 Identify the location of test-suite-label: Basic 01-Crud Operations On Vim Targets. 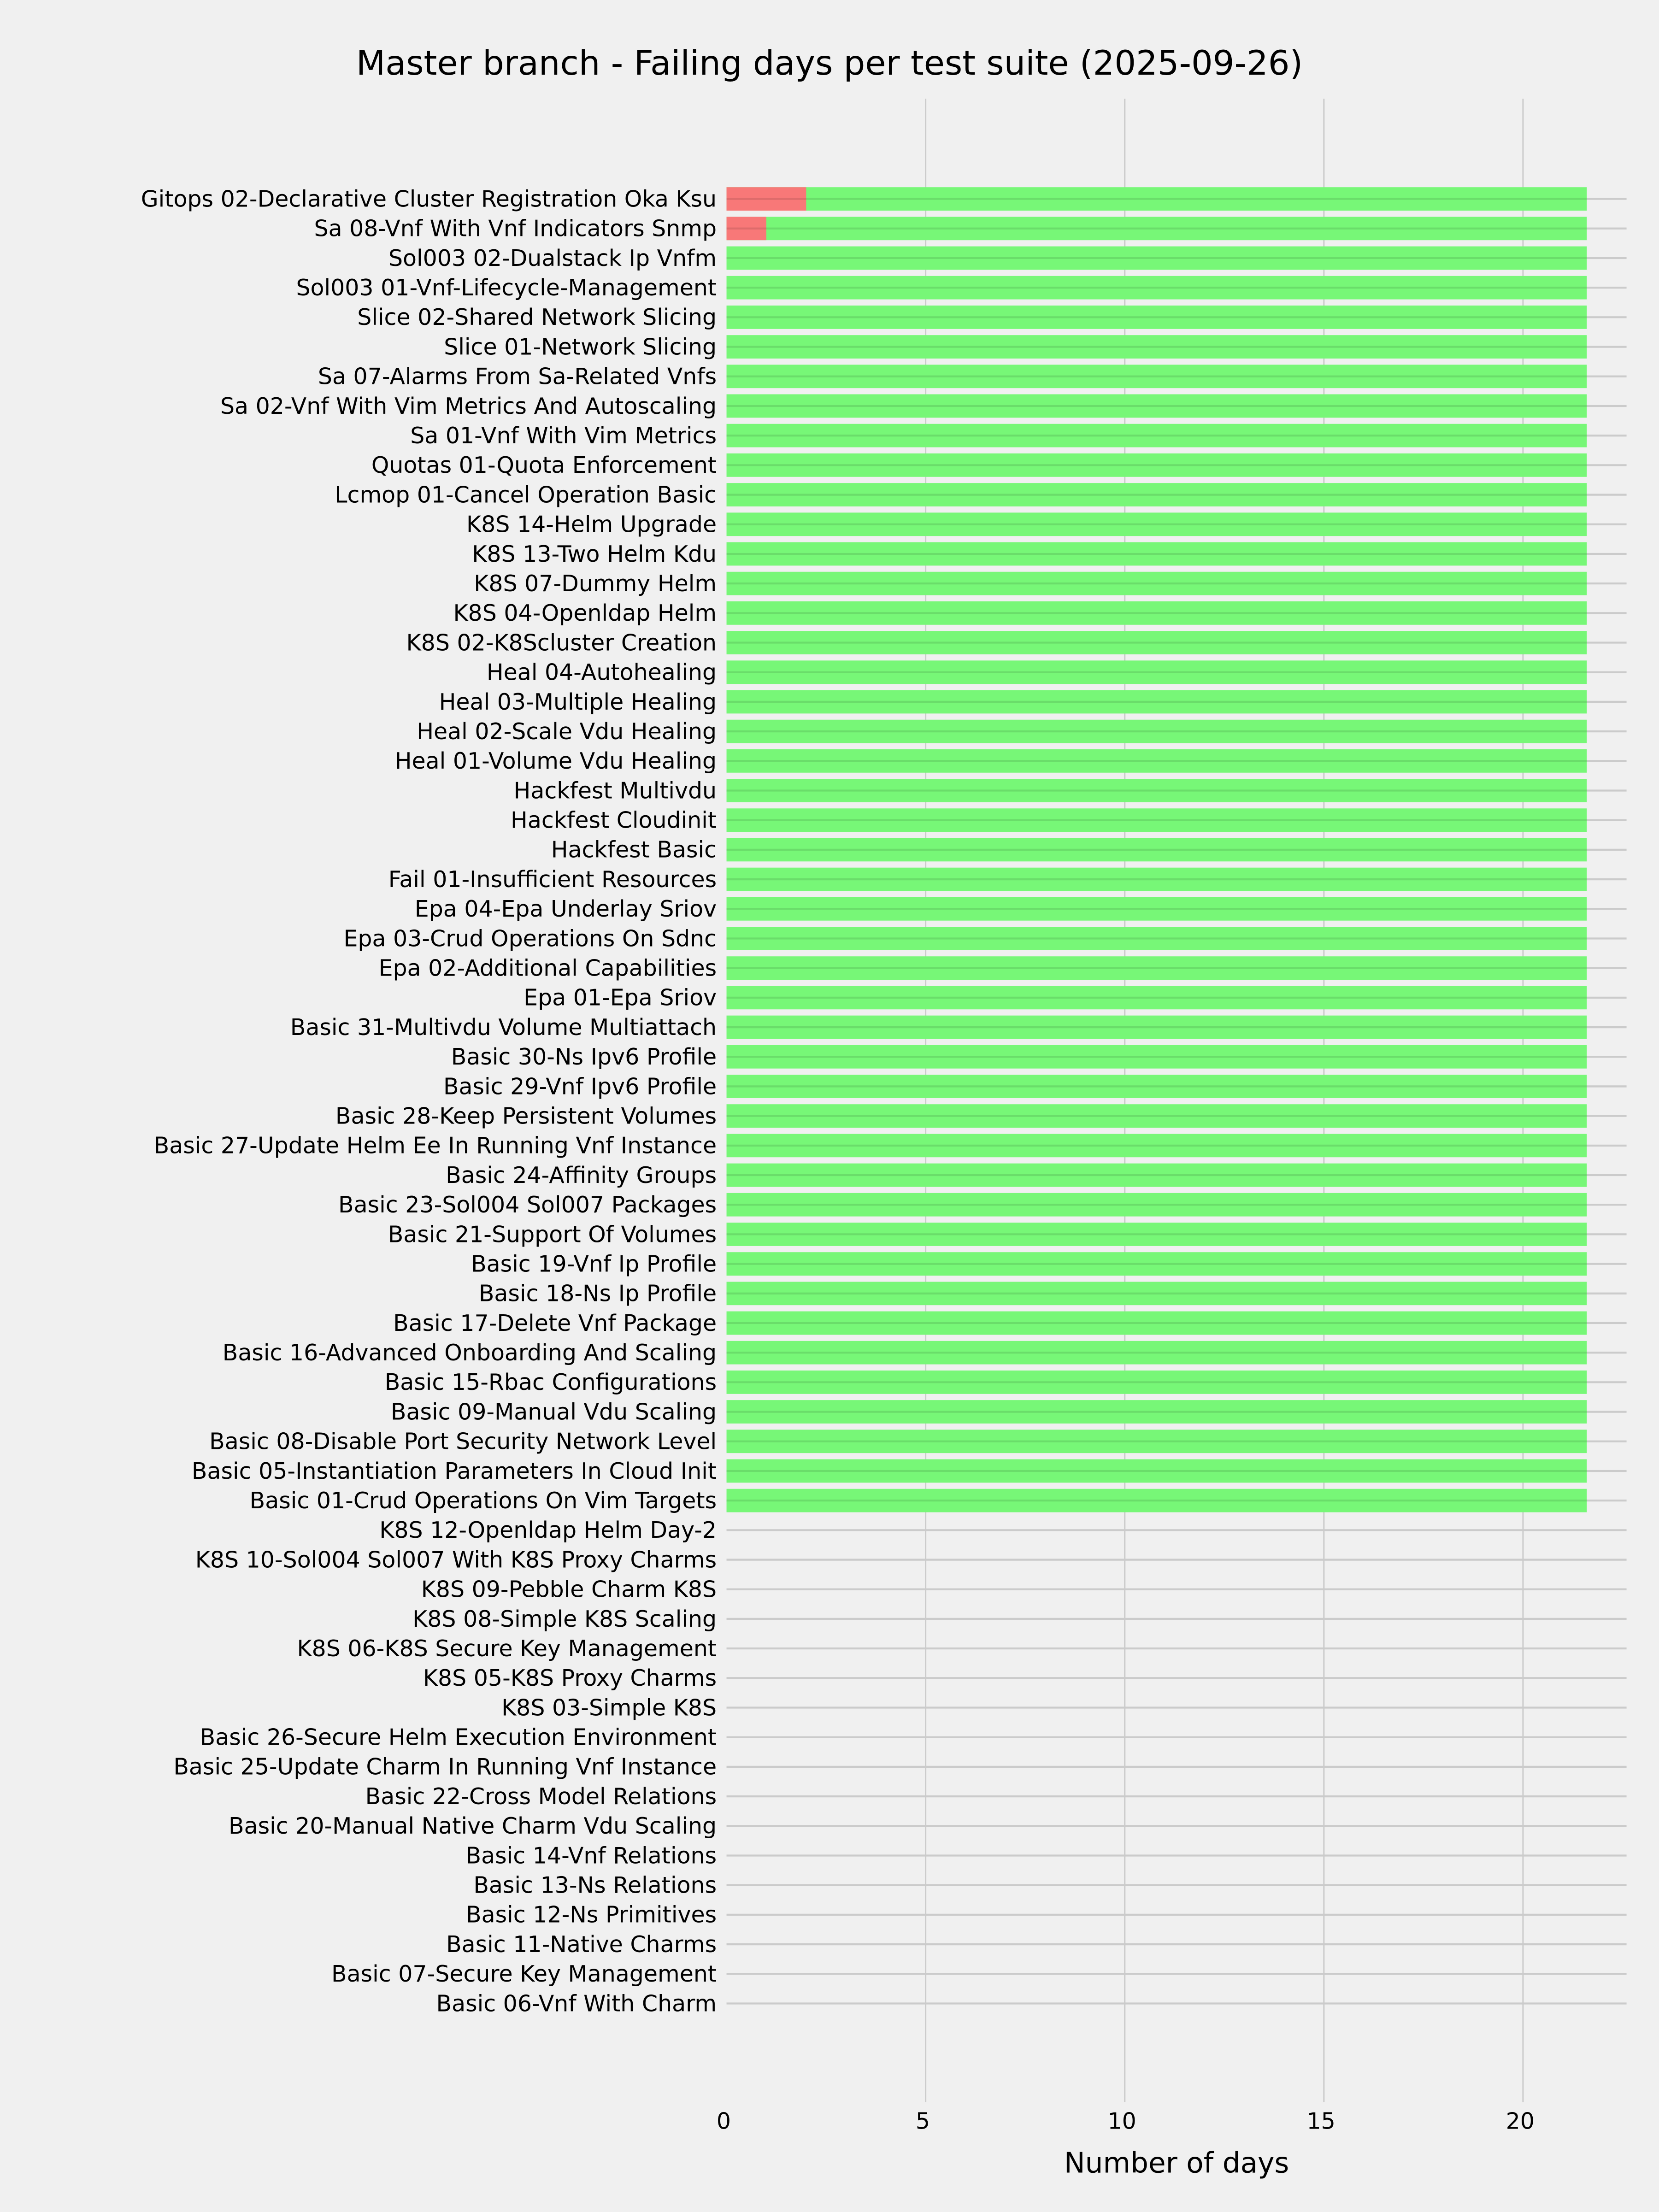
(483, 1501).